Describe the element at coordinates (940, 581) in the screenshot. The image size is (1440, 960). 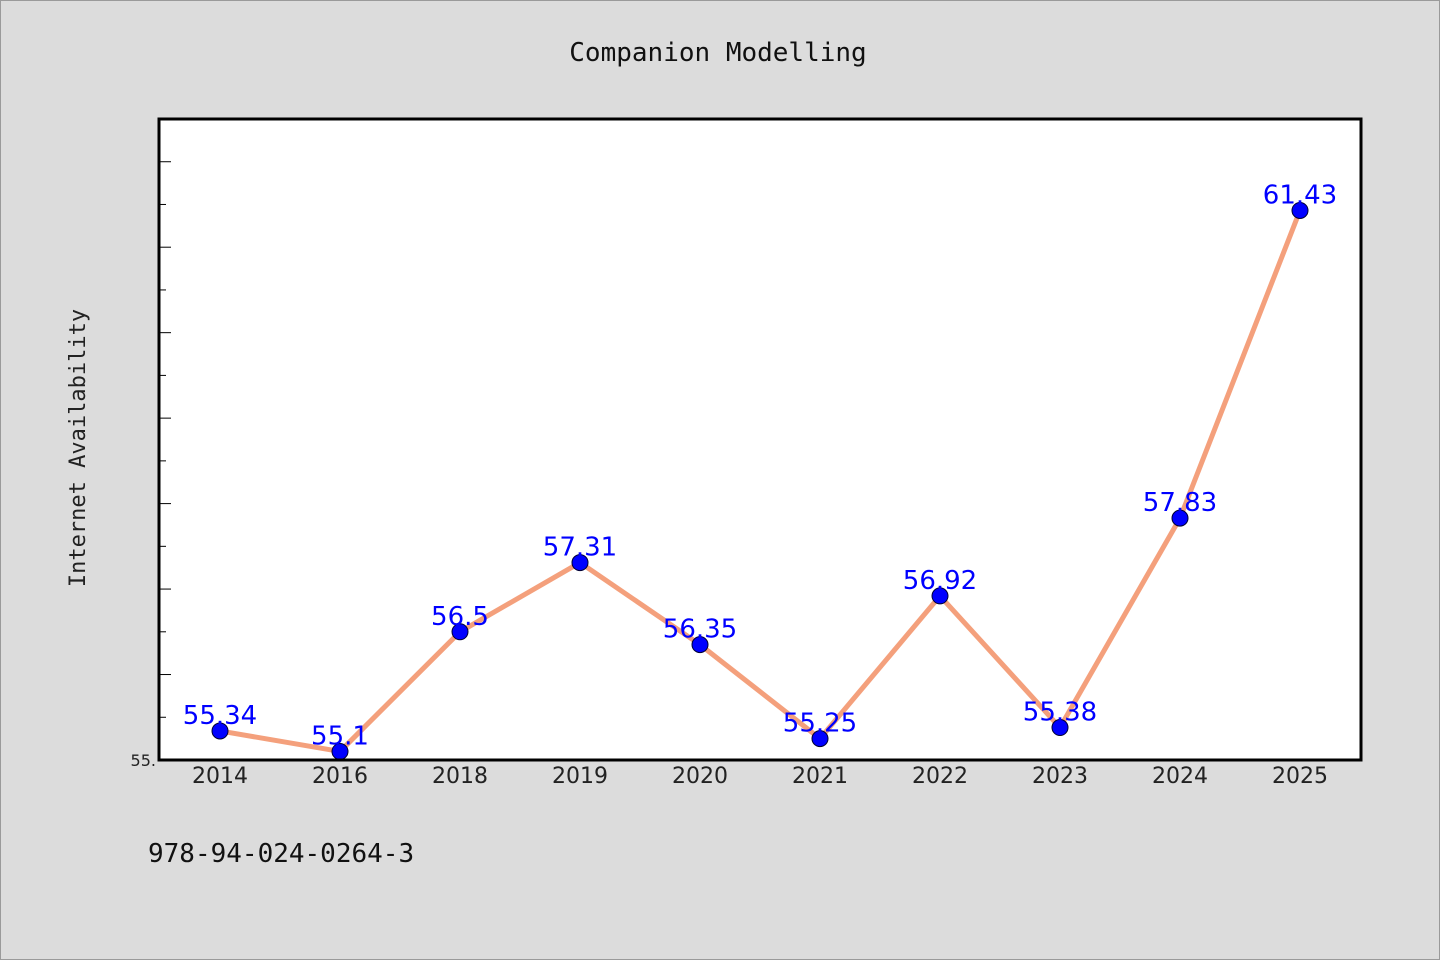
I see `data-label: 56.92` at that location.